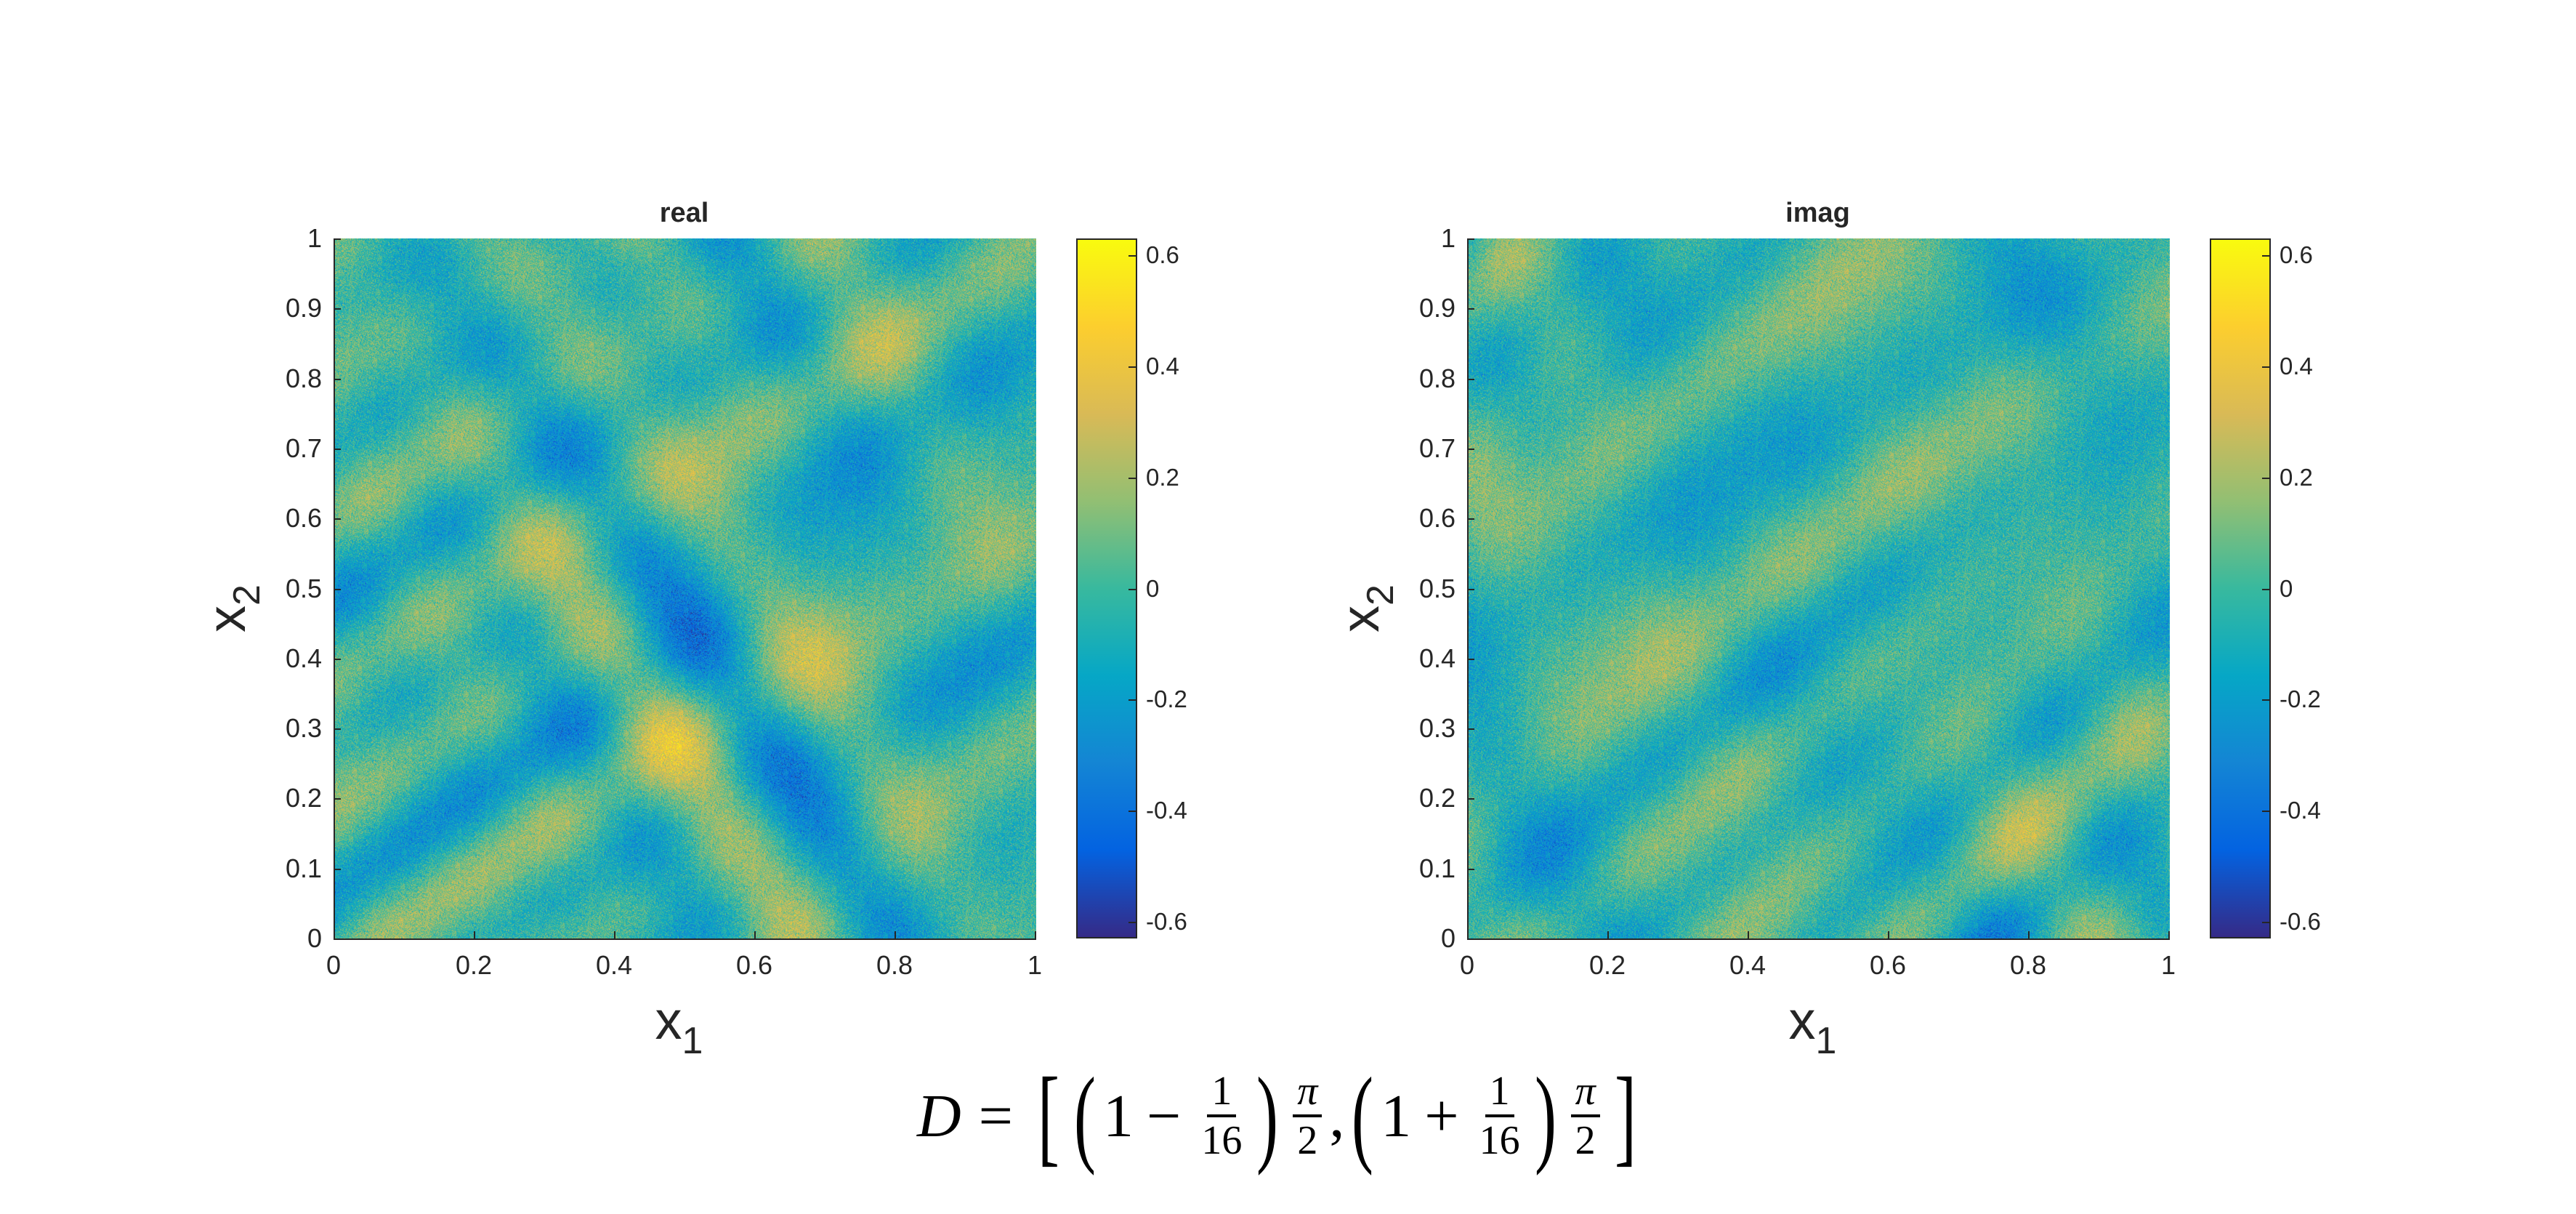 Image resolution: width=2576 pixels, height=1214 pixels. I want to click on y-tick-label: 0.9, so click(303, 308).